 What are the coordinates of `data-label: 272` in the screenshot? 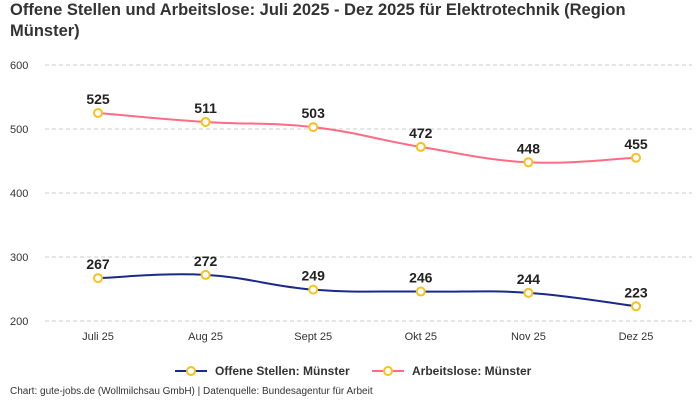 It's located at (206, 261).